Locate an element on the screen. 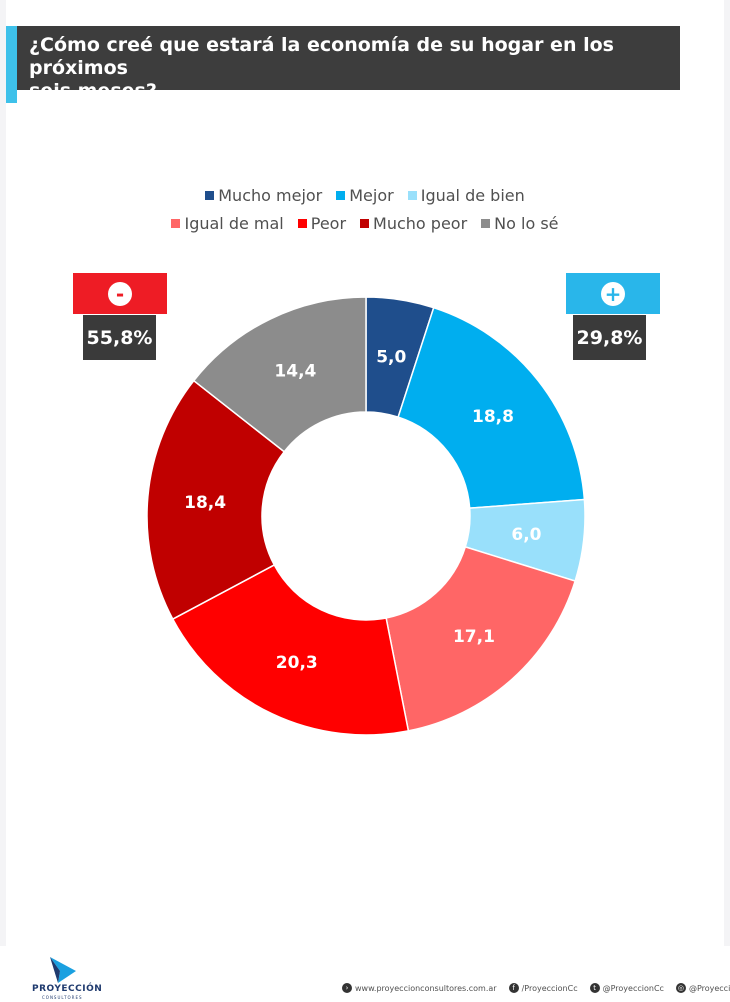 The width and height of the screenshot is (730, 1002). legend-label: Igual de mal is located at coordinates (234, 223).